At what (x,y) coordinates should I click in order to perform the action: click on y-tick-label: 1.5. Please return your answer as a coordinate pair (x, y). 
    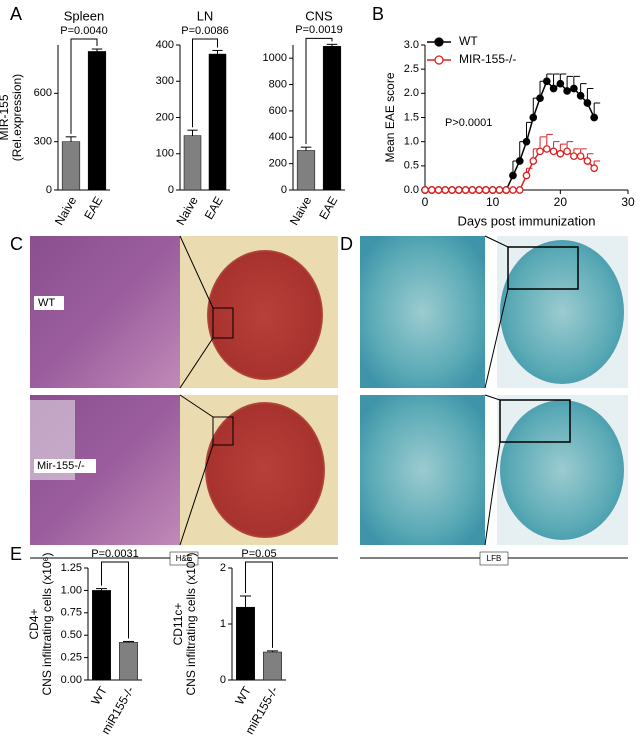
    Looking at the image, I should click on (411, 117).